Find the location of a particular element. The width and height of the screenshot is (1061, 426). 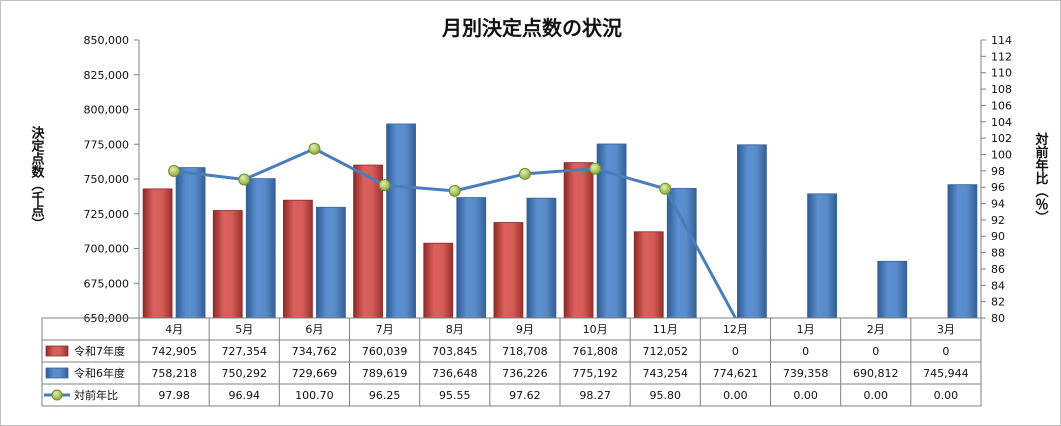

x-tick-label: 10月 is located at coordinates (595, 329).